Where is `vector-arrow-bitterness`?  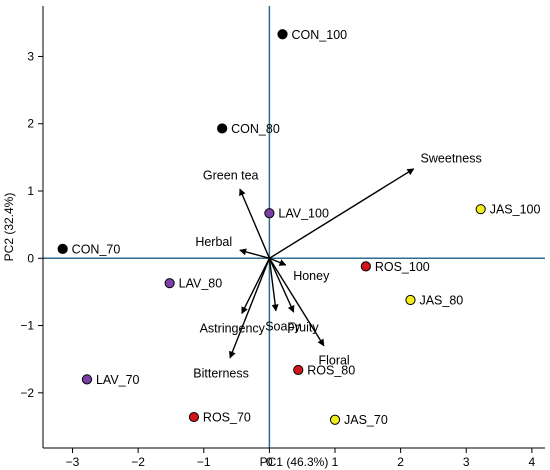 vector-arrow-bitterness is located at coordinates (250, 308).